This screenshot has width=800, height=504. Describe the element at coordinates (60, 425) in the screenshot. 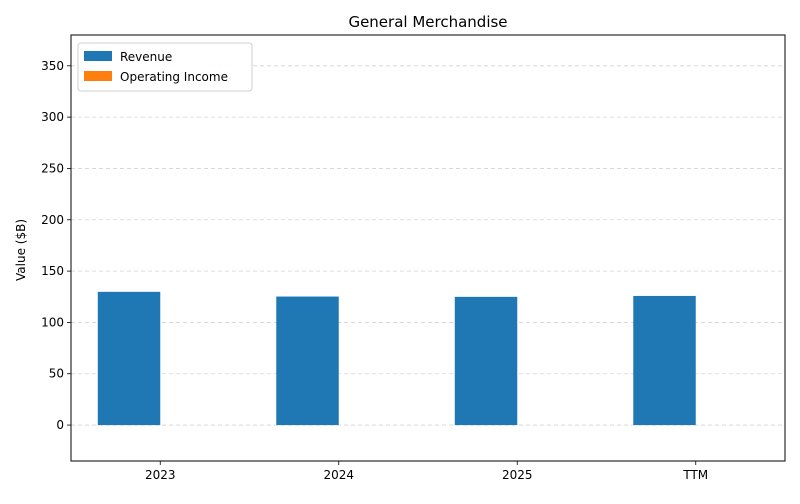

I see `y-tick-label: 0` at that location.